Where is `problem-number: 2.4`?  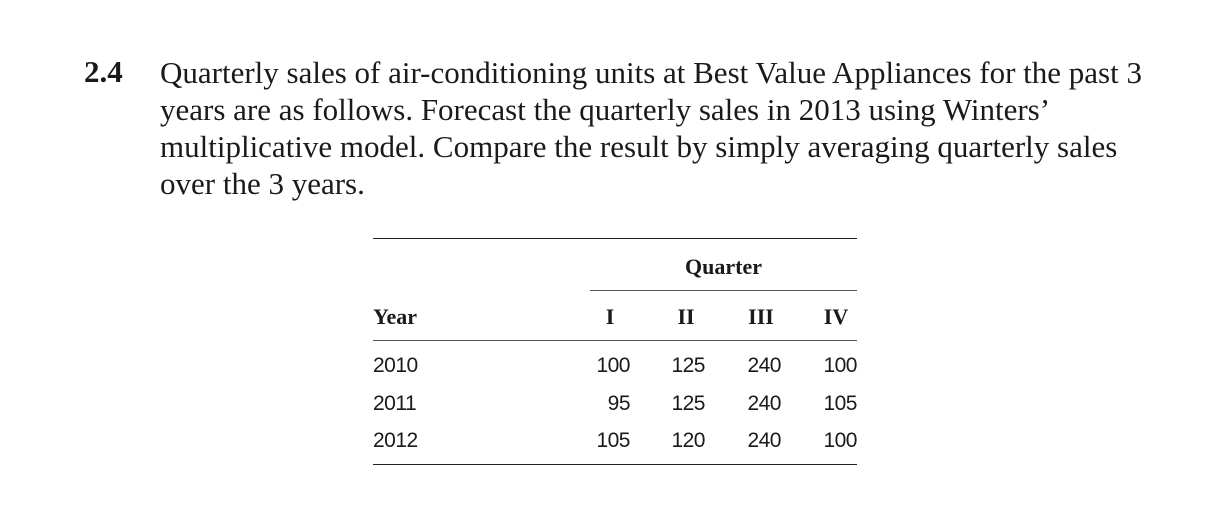
problem-number: 2.4 is located at coordinates (103, 71).